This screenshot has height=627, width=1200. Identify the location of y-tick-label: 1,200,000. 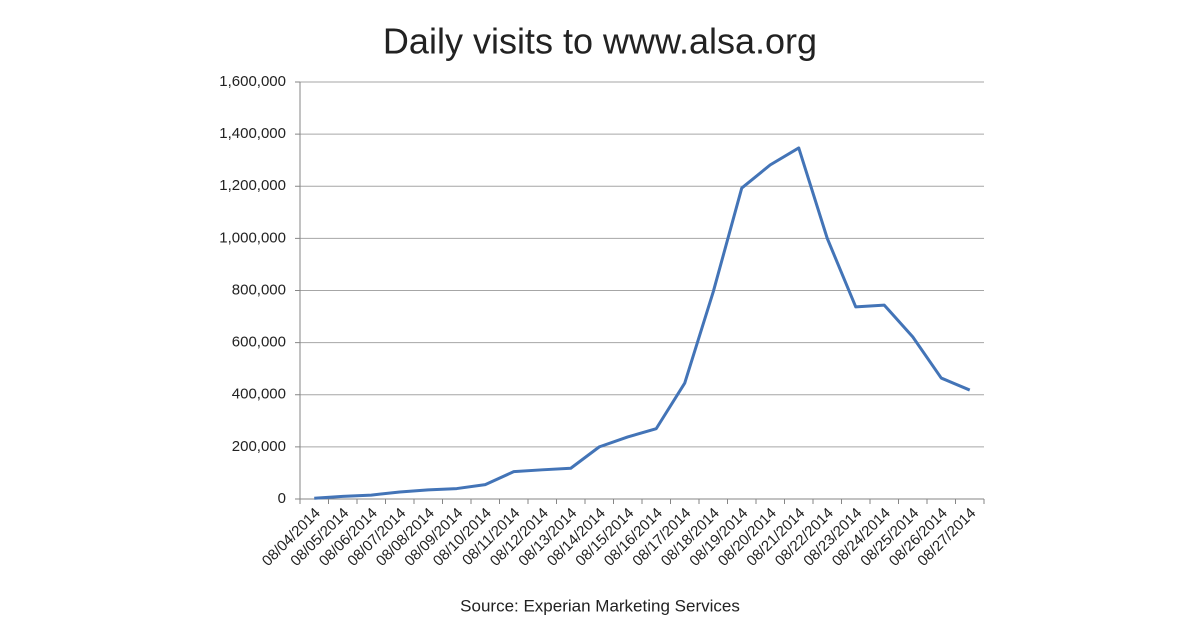
(252, 185).